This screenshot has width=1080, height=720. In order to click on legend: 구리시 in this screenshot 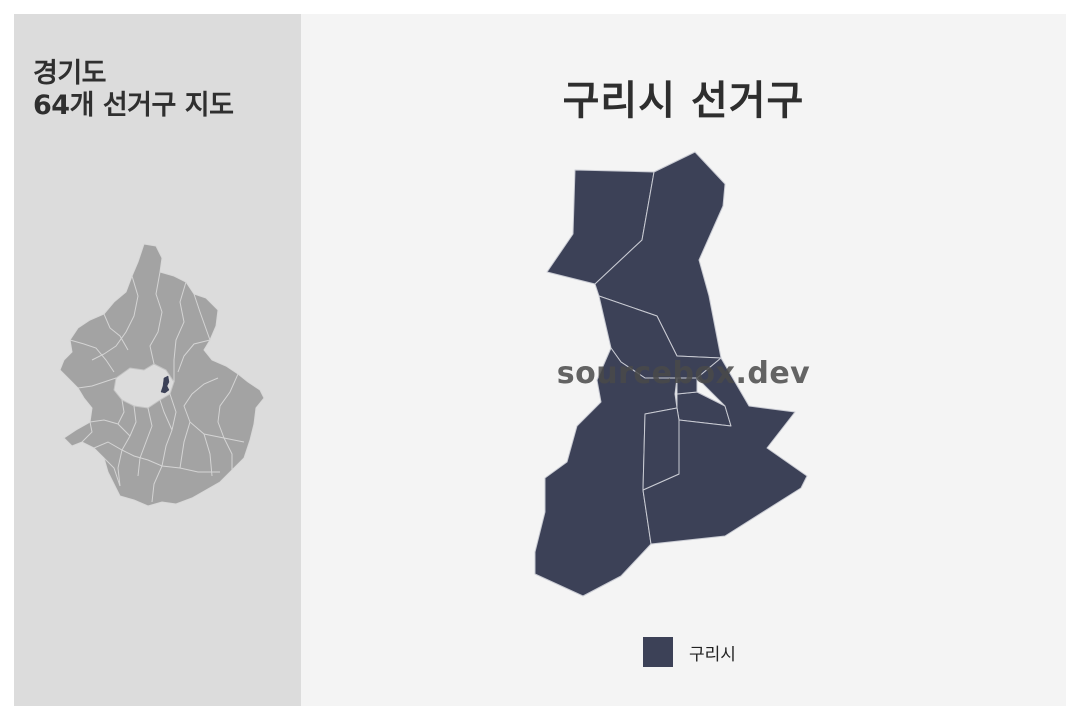, I will do `click(689, 652)`.